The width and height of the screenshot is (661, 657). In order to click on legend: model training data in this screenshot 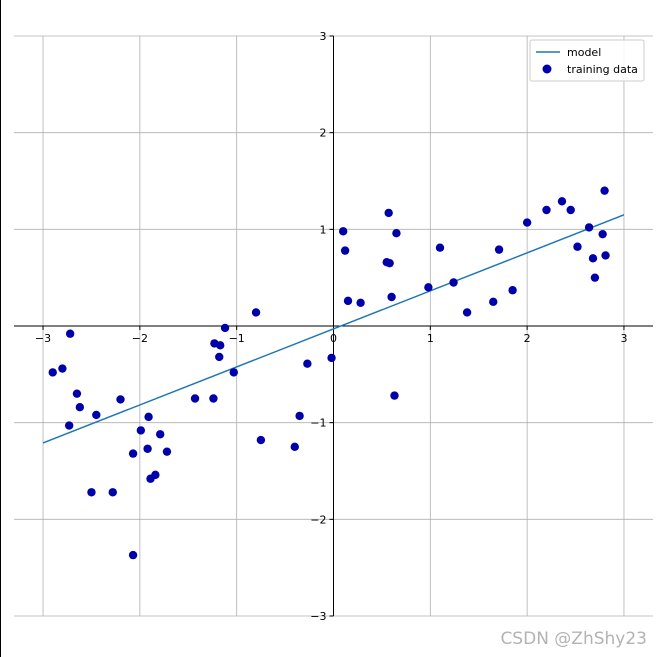, I will do `click(587, 60)`.